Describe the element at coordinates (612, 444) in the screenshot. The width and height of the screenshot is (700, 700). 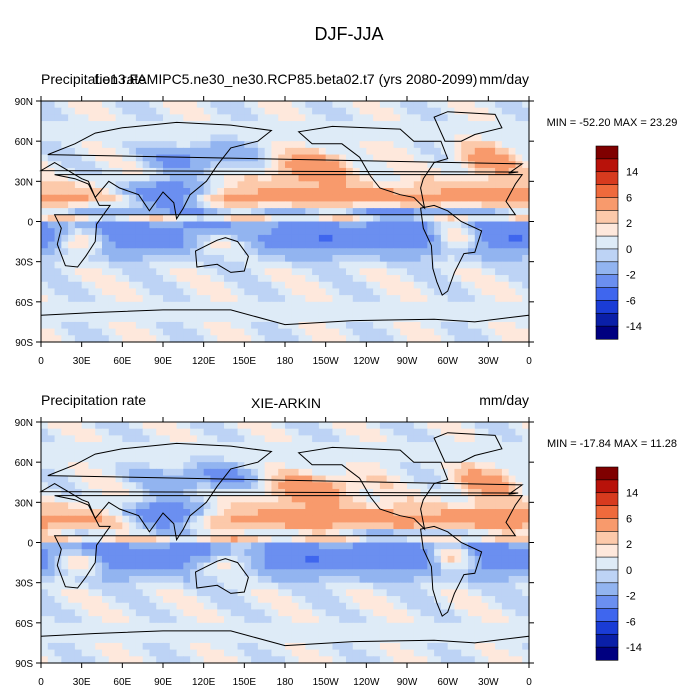
I see `panel-2-min-max: MIN = -17.84 MAX = 11.28` at that location.